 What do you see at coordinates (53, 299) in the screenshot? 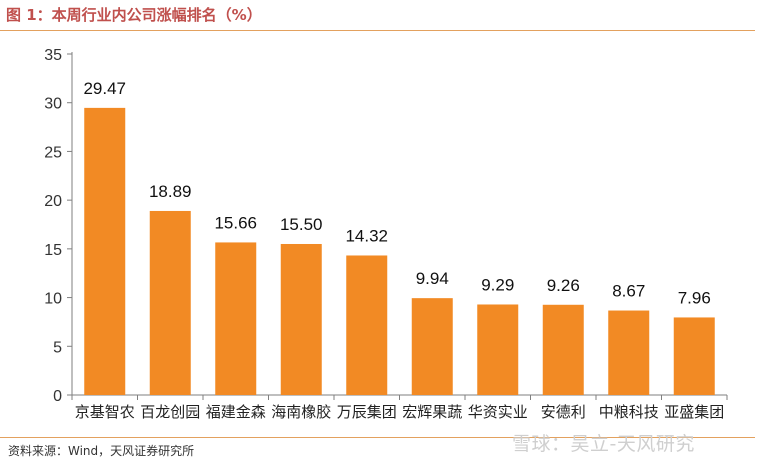
I see `y-tick-label: 10` at bounding box center [53, 299].